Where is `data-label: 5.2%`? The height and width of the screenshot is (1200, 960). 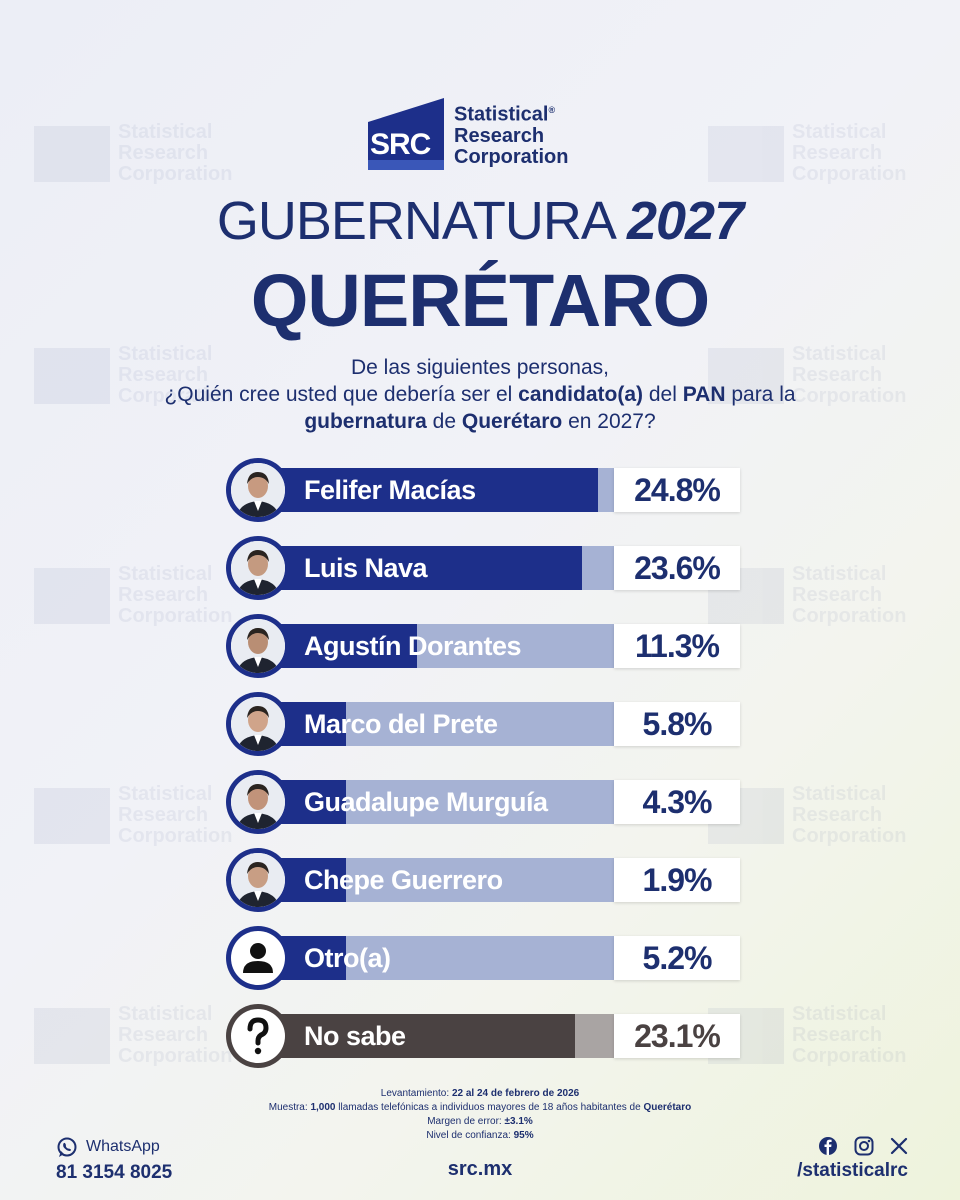
data-label: 5.2% is located at coordinates (677, 958).